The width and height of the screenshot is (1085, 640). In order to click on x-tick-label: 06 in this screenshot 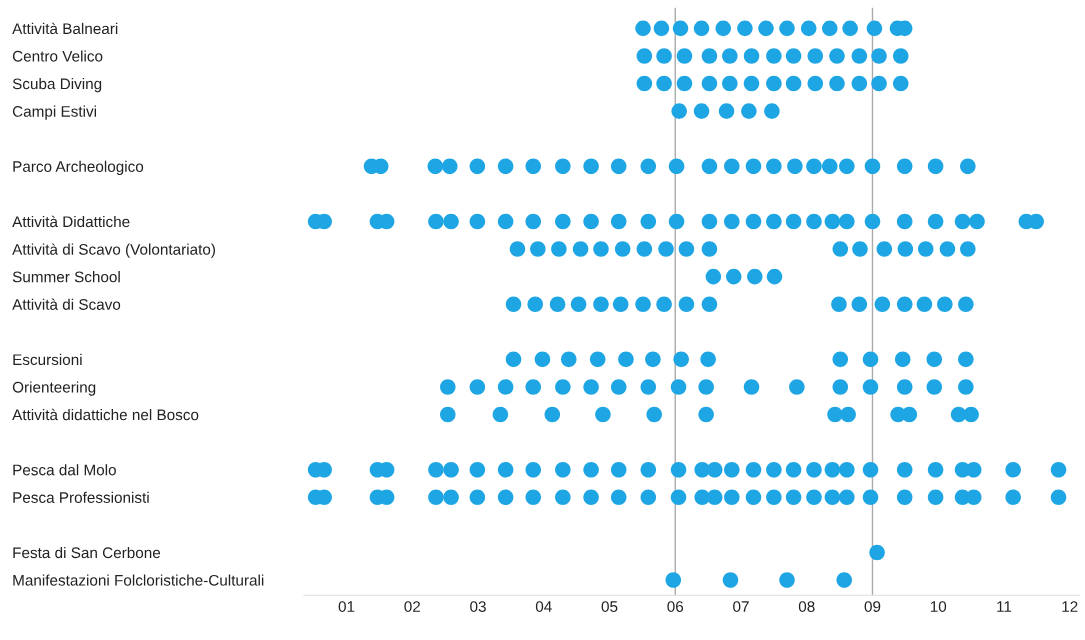, I will do `click(675, 606)`.